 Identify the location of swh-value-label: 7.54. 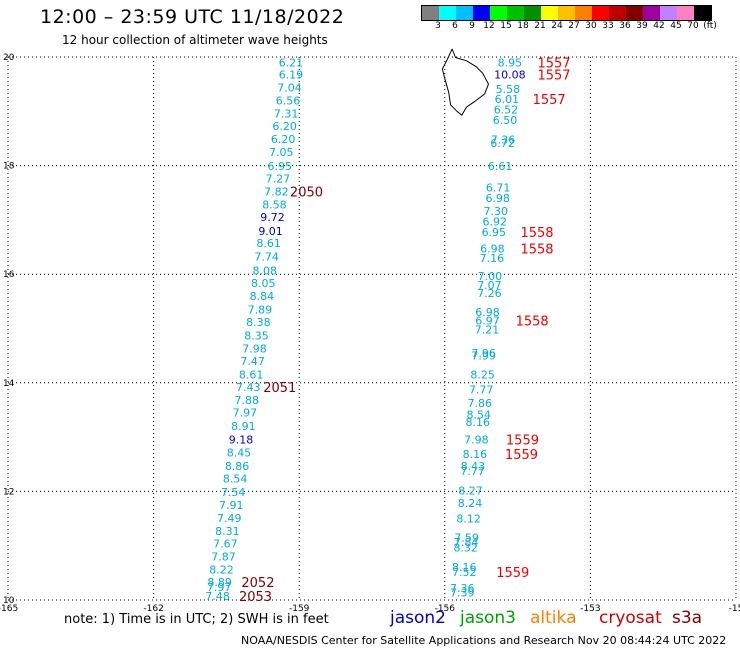
(233, 492).